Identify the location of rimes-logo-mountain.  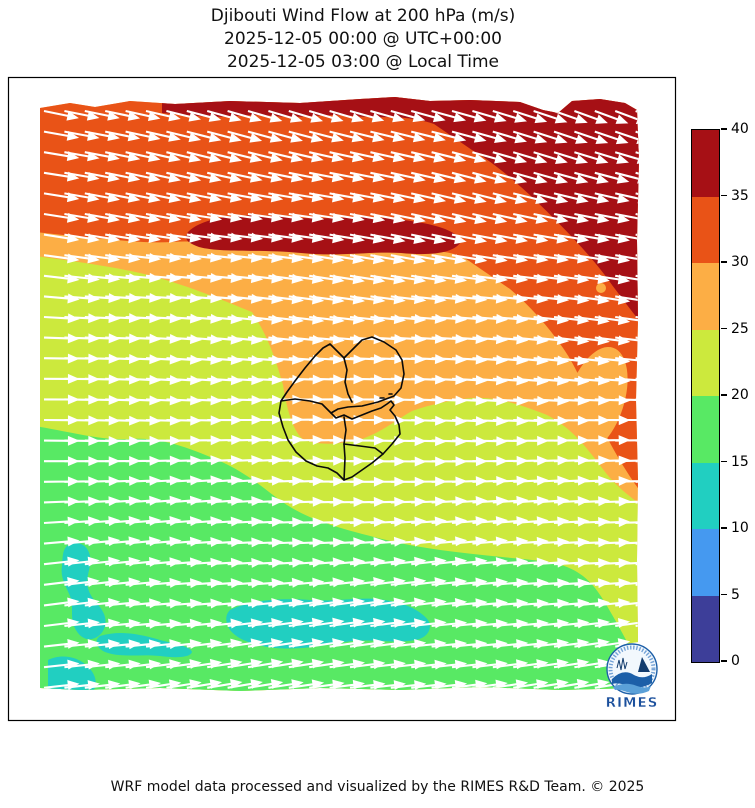
(644, 664).